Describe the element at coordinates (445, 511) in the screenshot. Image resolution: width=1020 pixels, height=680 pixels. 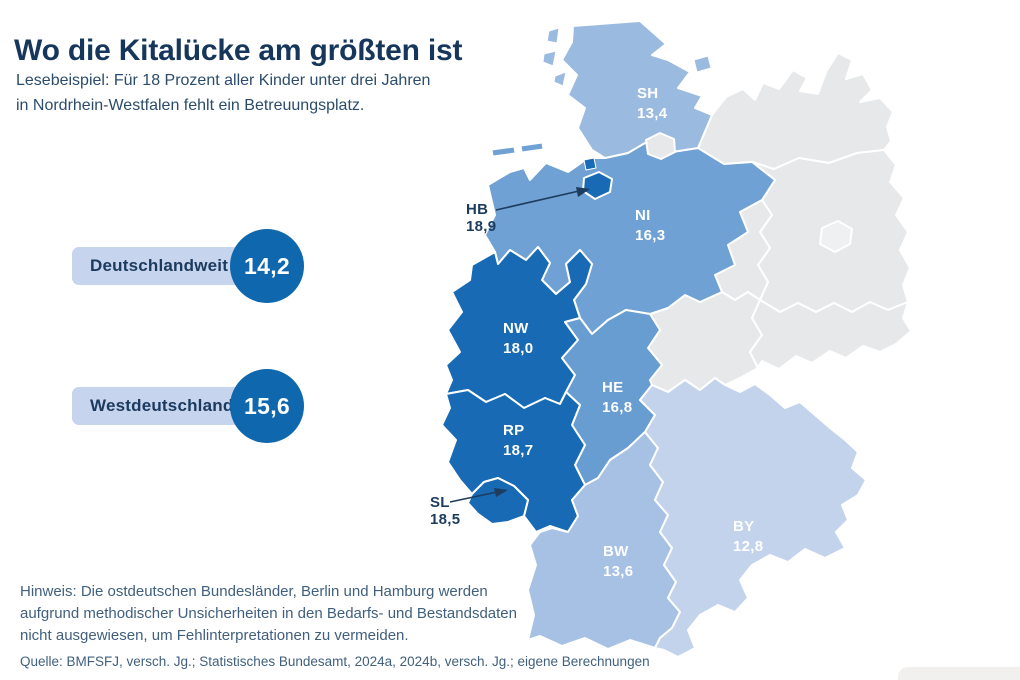
I see `callout-label-sl: SL 18,5` at that location.